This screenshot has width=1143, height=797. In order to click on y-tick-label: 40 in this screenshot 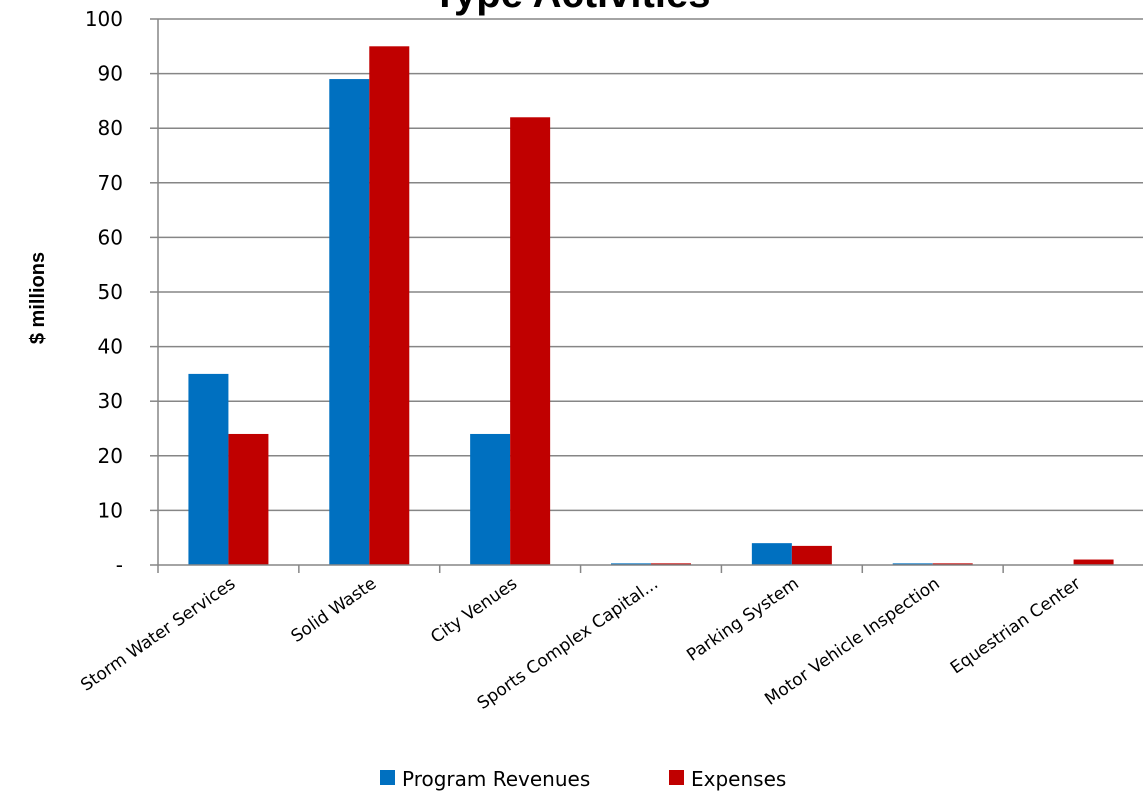, I will do `click(110, 347)`.